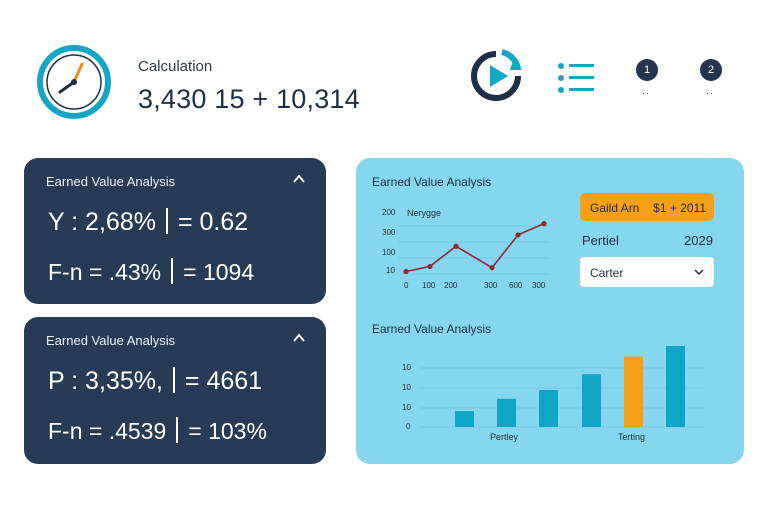  I want to click on button-right-label: $1 + 2011, so click(679, 208).